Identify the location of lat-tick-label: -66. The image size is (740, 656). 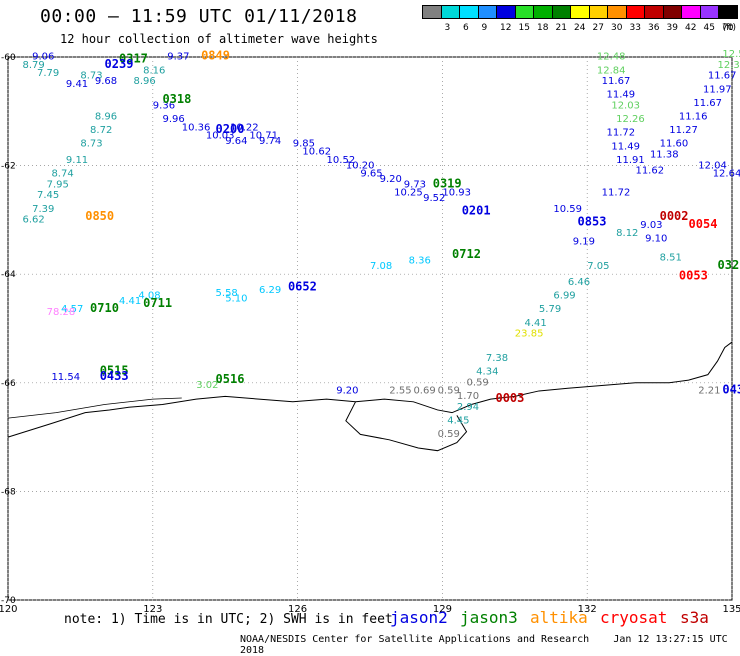
(8, 384).